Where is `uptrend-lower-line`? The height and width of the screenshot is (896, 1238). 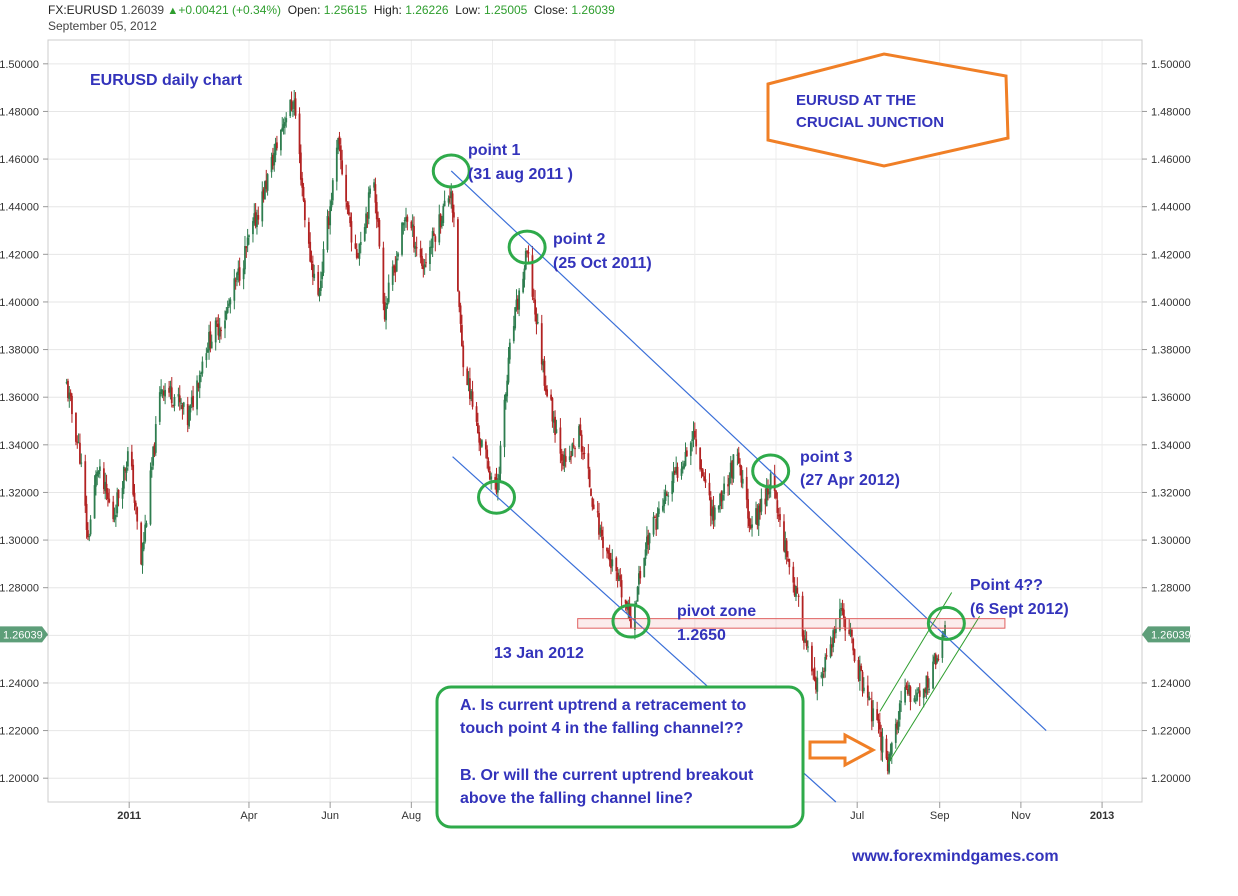
uptrend-lower-line is located at coordinates (934, 690).